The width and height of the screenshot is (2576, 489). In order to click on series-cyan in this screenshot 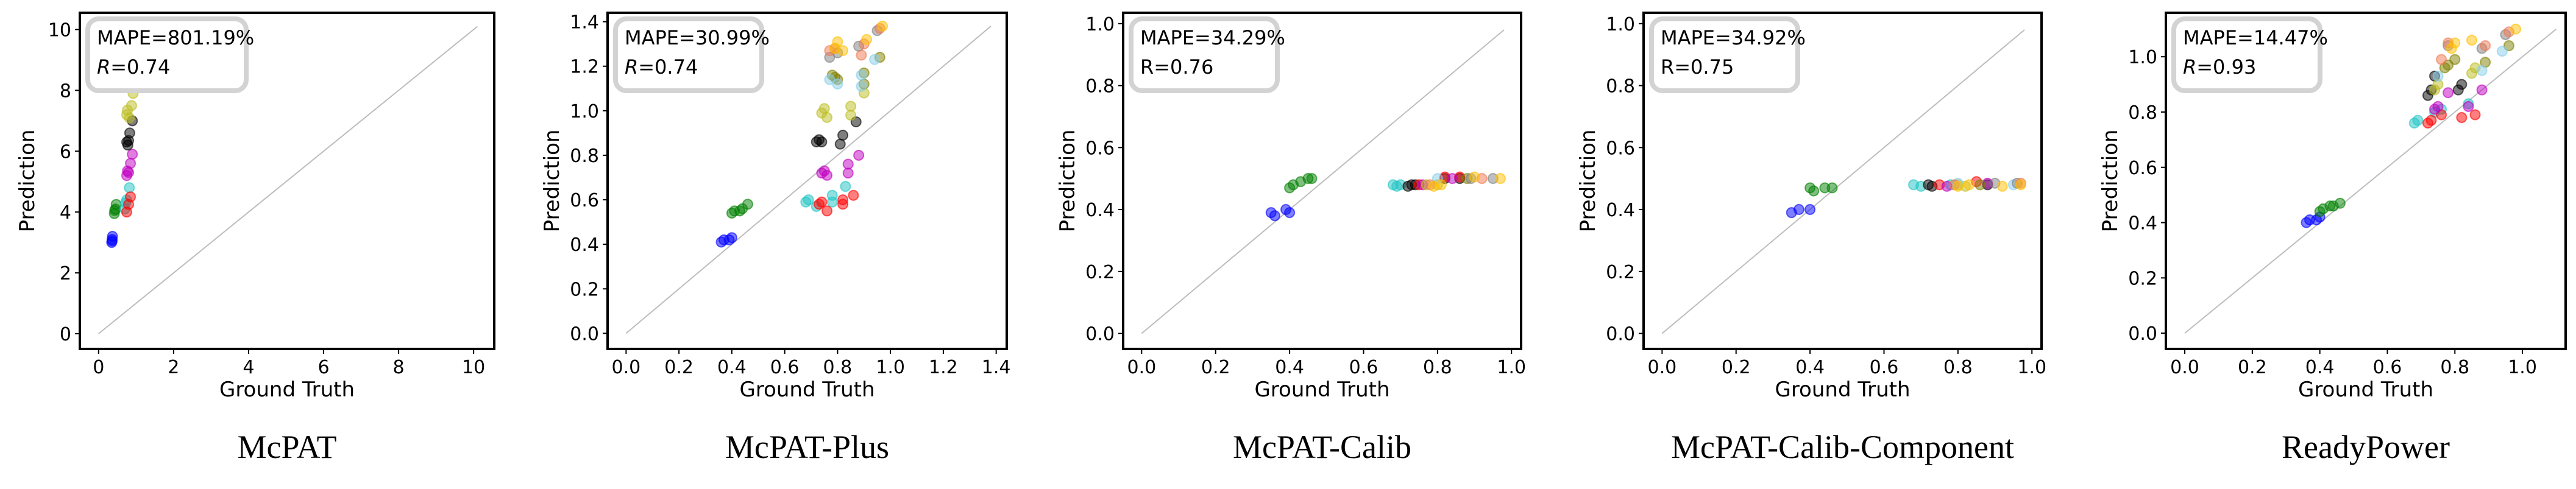, I will do `click(825, 197)`.